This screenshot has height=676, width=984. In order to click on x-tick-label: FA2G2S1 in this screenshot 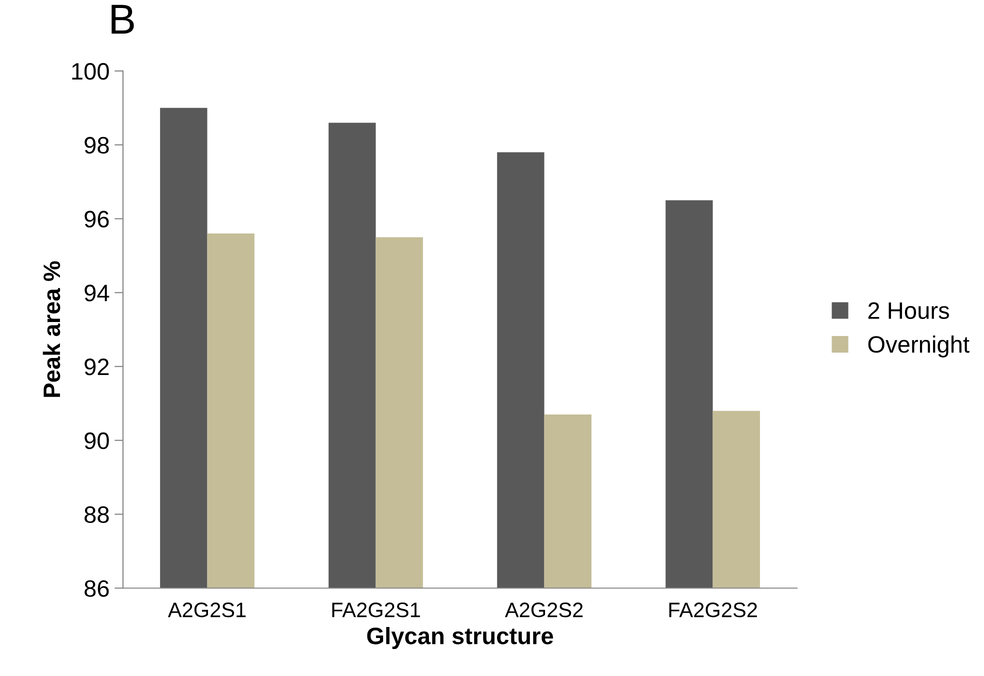, I will do `click(376, 610)`.